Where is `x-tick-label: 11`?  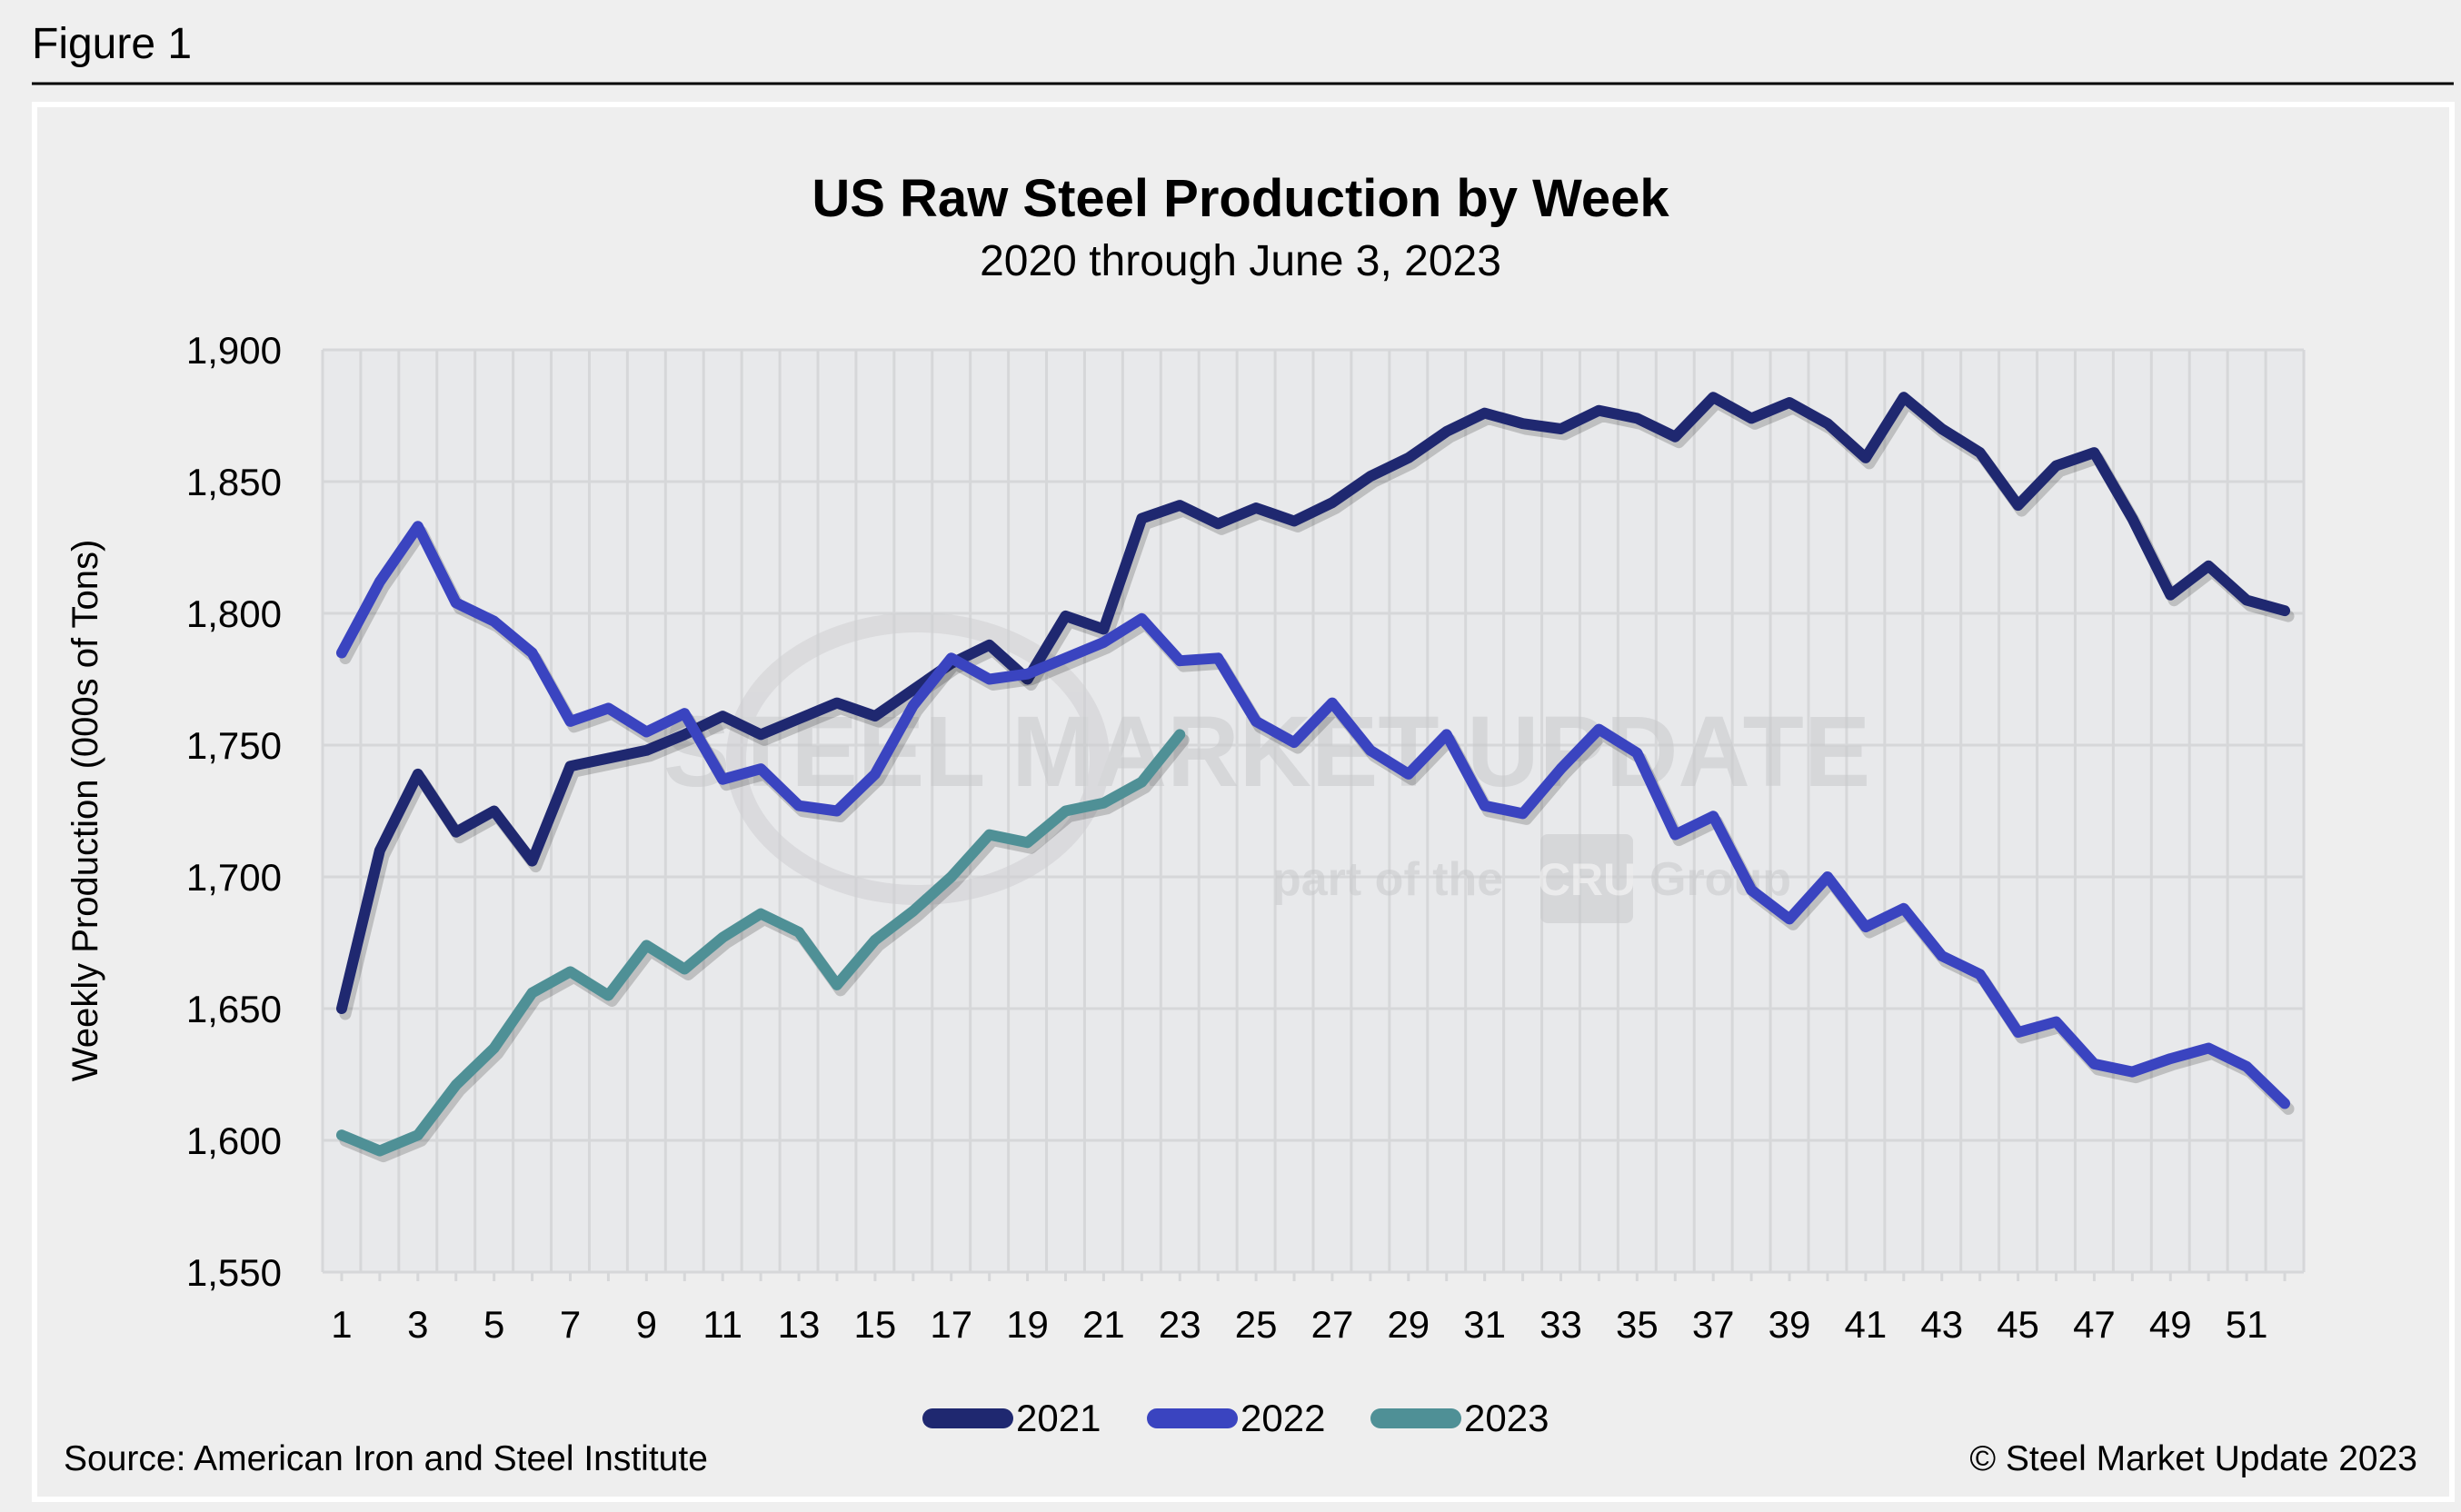
x-tick-label: 11 is located at coordinates (722, 1324).